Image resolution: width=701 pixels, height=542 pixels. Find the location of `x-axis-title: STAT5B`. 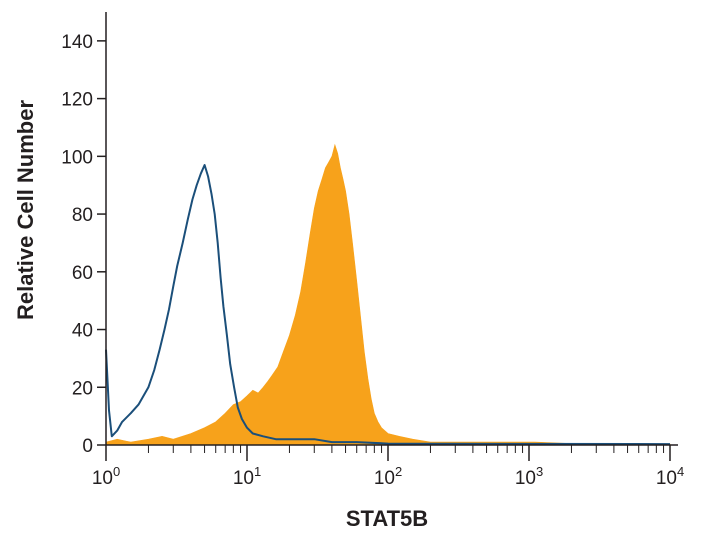

x-axis-title: STAT5B is located at coordinates (387, 518).